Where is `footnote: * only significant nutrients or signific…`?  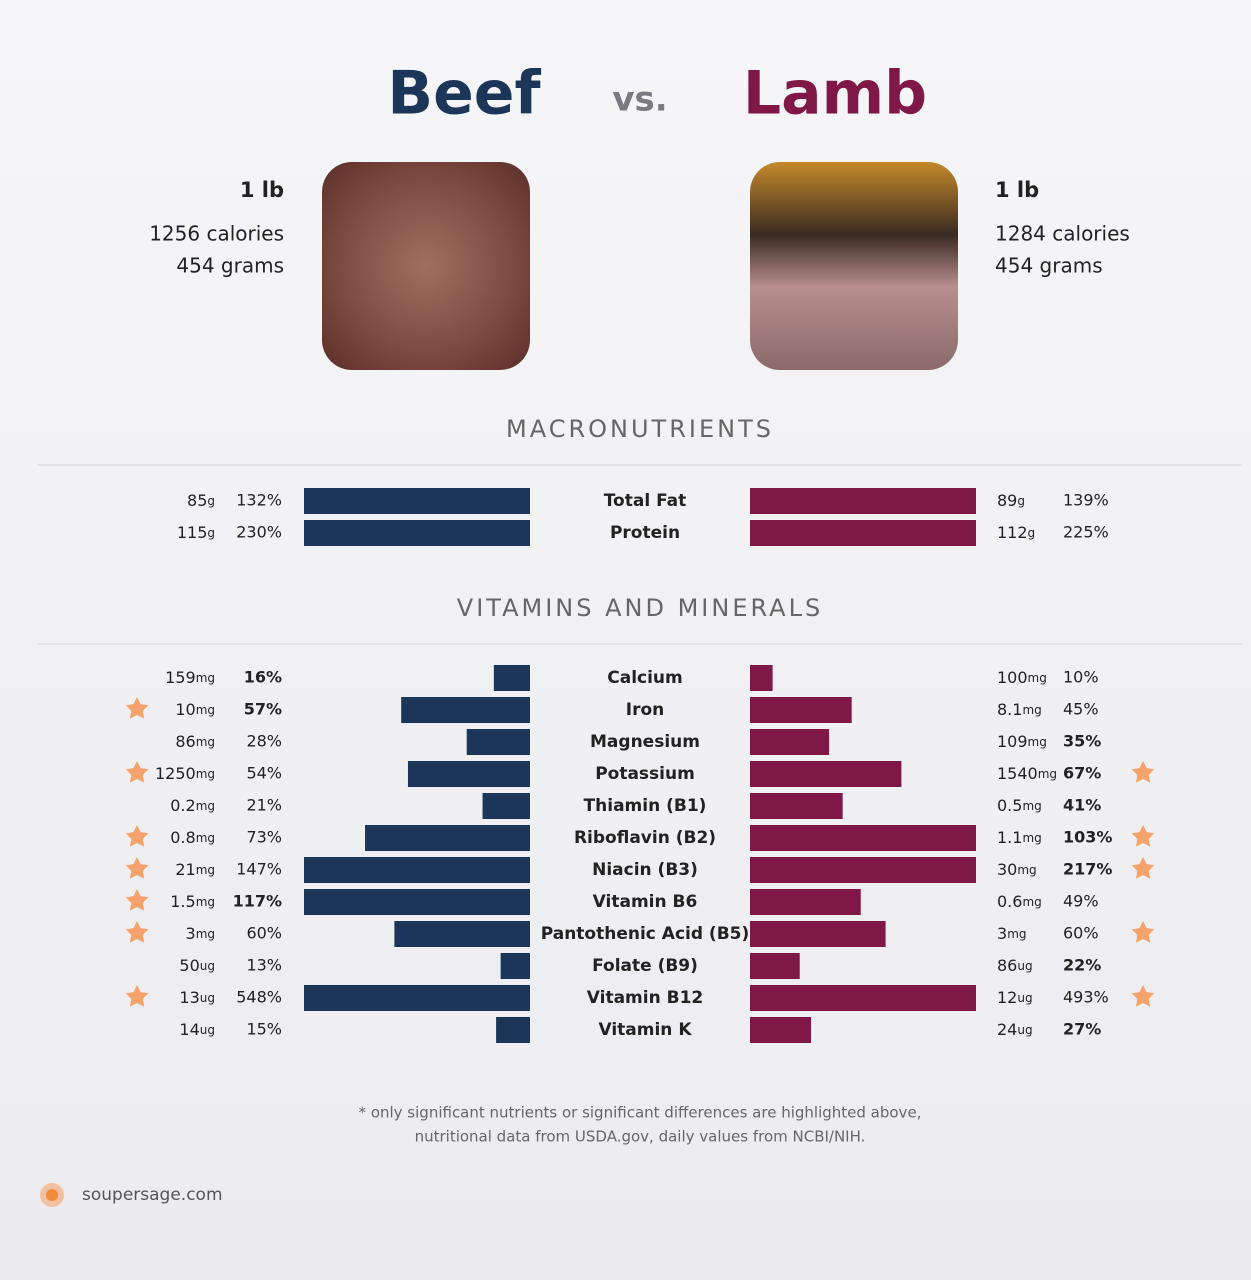 footnote: * only significant nutrients or signific… is located at coordinates (640, 1113).